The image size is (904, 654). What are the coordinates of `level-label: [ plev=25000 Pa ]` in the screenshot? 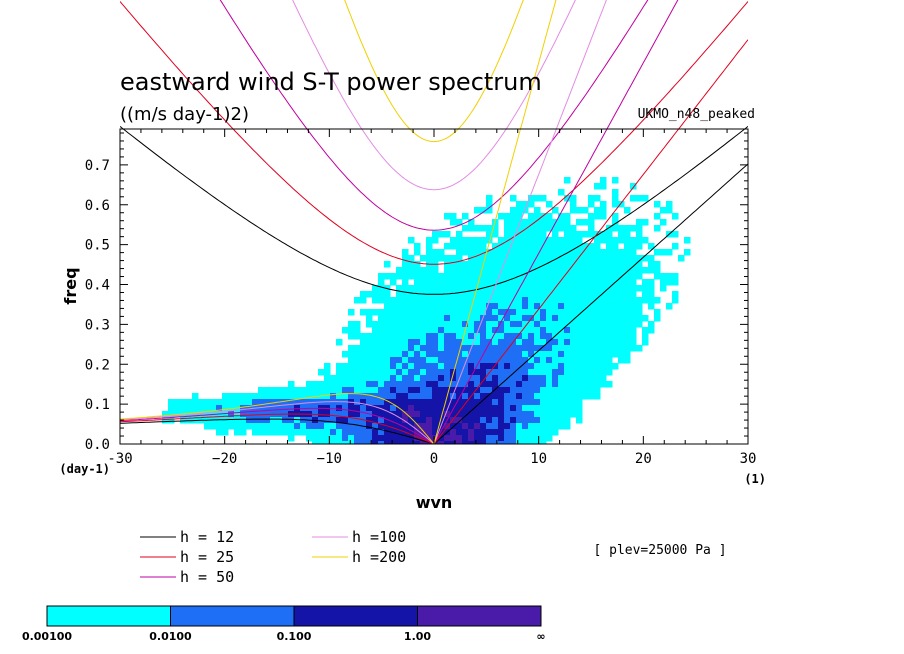 It's located at (659, 550).